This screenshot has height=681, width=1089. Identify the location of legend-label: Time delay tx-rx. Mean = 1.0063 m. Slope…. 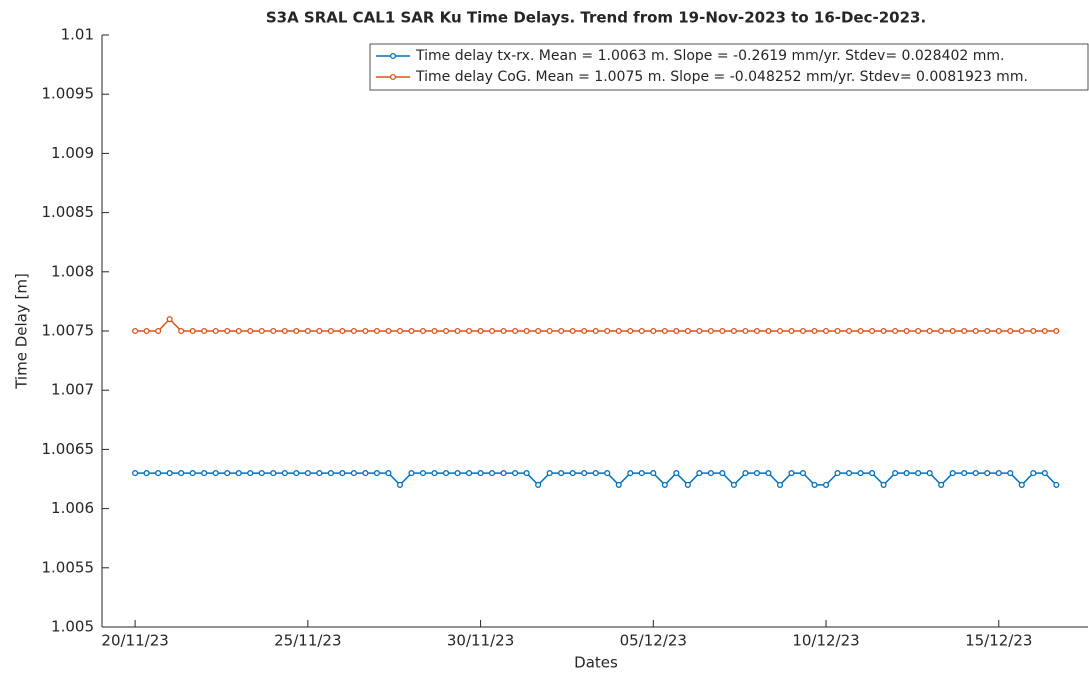
(710, 56).